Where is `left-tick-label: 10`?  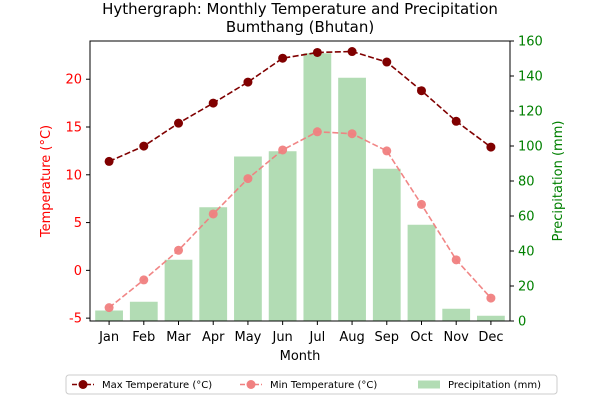
left-tick-label: 10 is located at coordinates (73, 175).